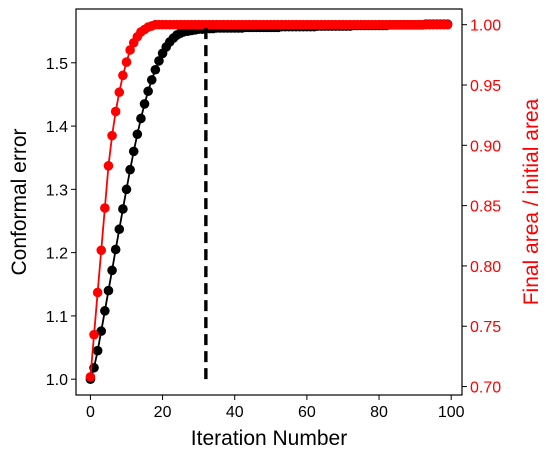 This screenshot has width=551, height=461. What do you see at coordinates (485, 267) in the screenshot?
I see `y2-tick-label: 0.80` at bounding box center [485, 267].